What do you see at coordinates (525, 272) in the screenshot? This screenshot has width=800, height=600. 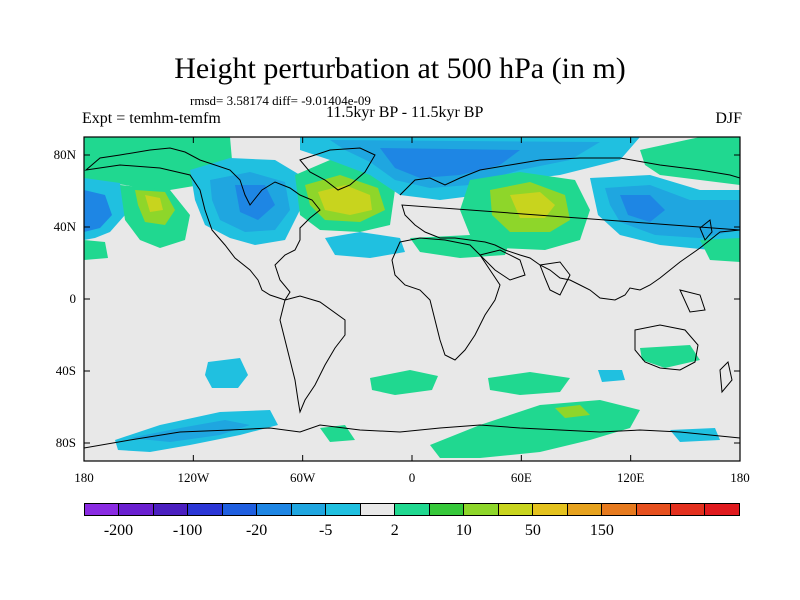 I see `coastline-arabia-india` at bounding box center [525, 272].